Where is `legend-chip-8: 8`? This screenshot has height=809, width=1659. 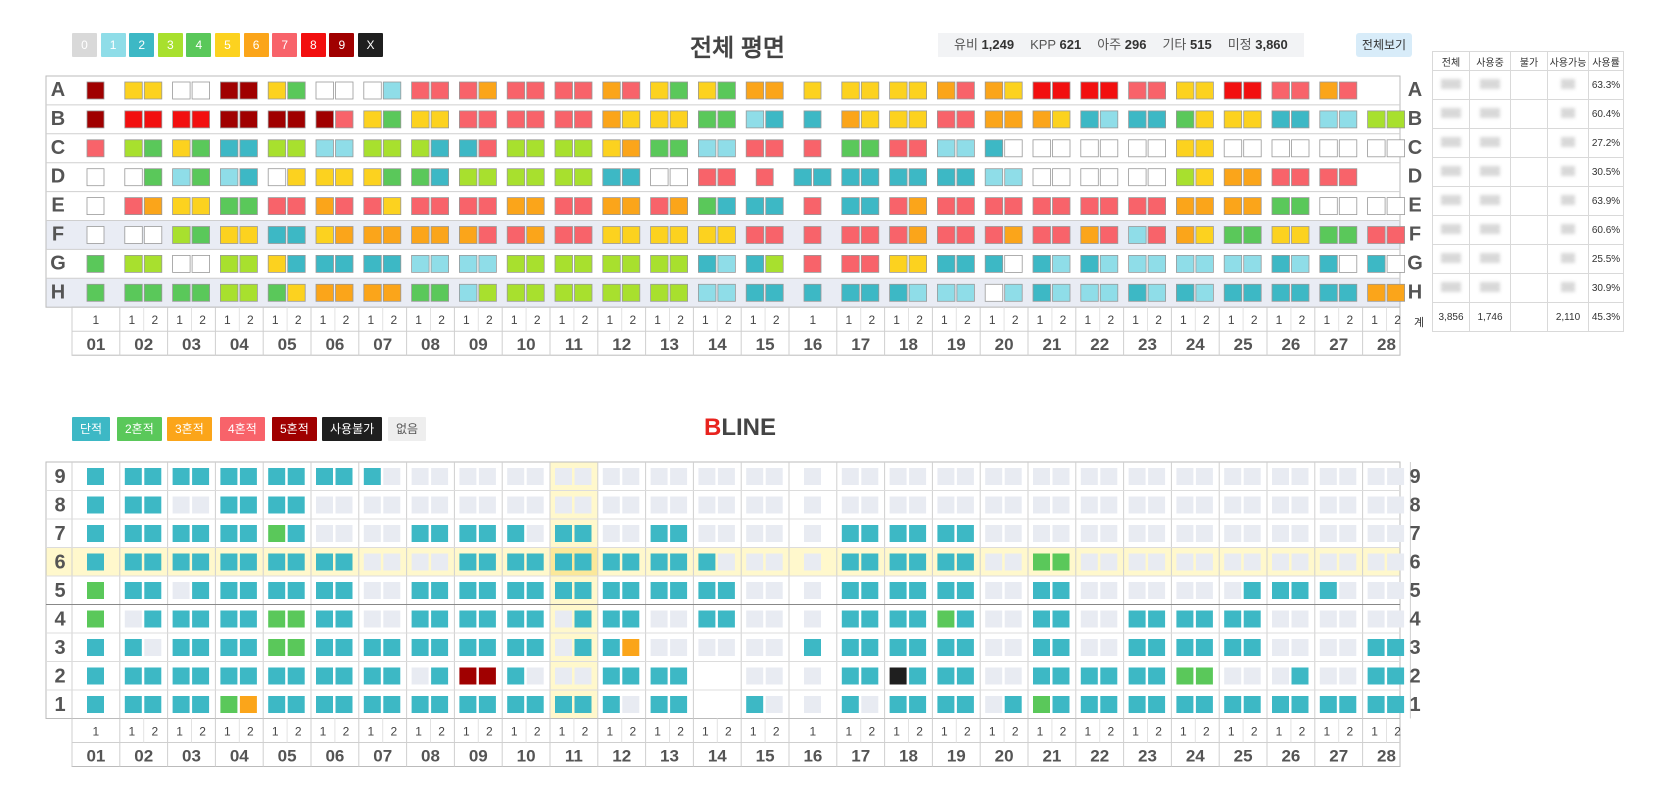 legend-chip-8: 8 is located at coordinates (313, 45).